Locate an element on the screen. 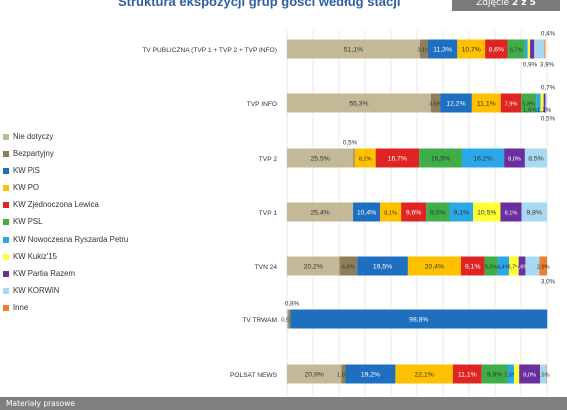 This screenshot has width=567, height=410. data-label: 6,8% is located at coordinates (348, 268).